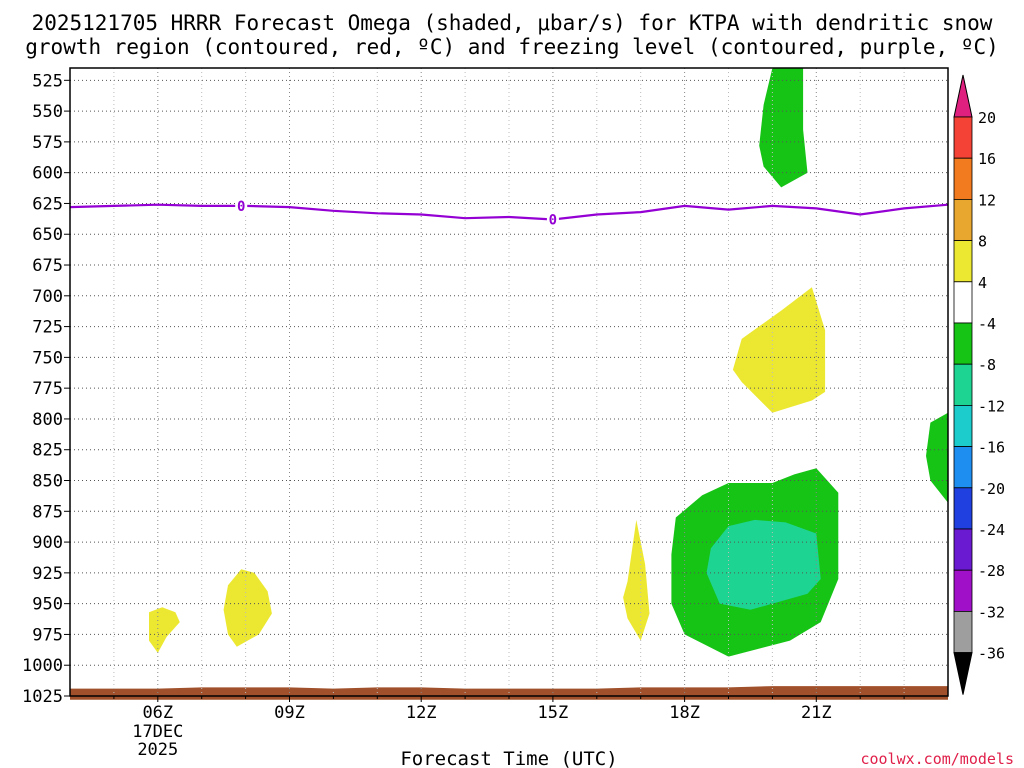  Describe the element at coordinates (987, 365) in the screenshot. I see `colorbar-tick-label: -8` at that location.